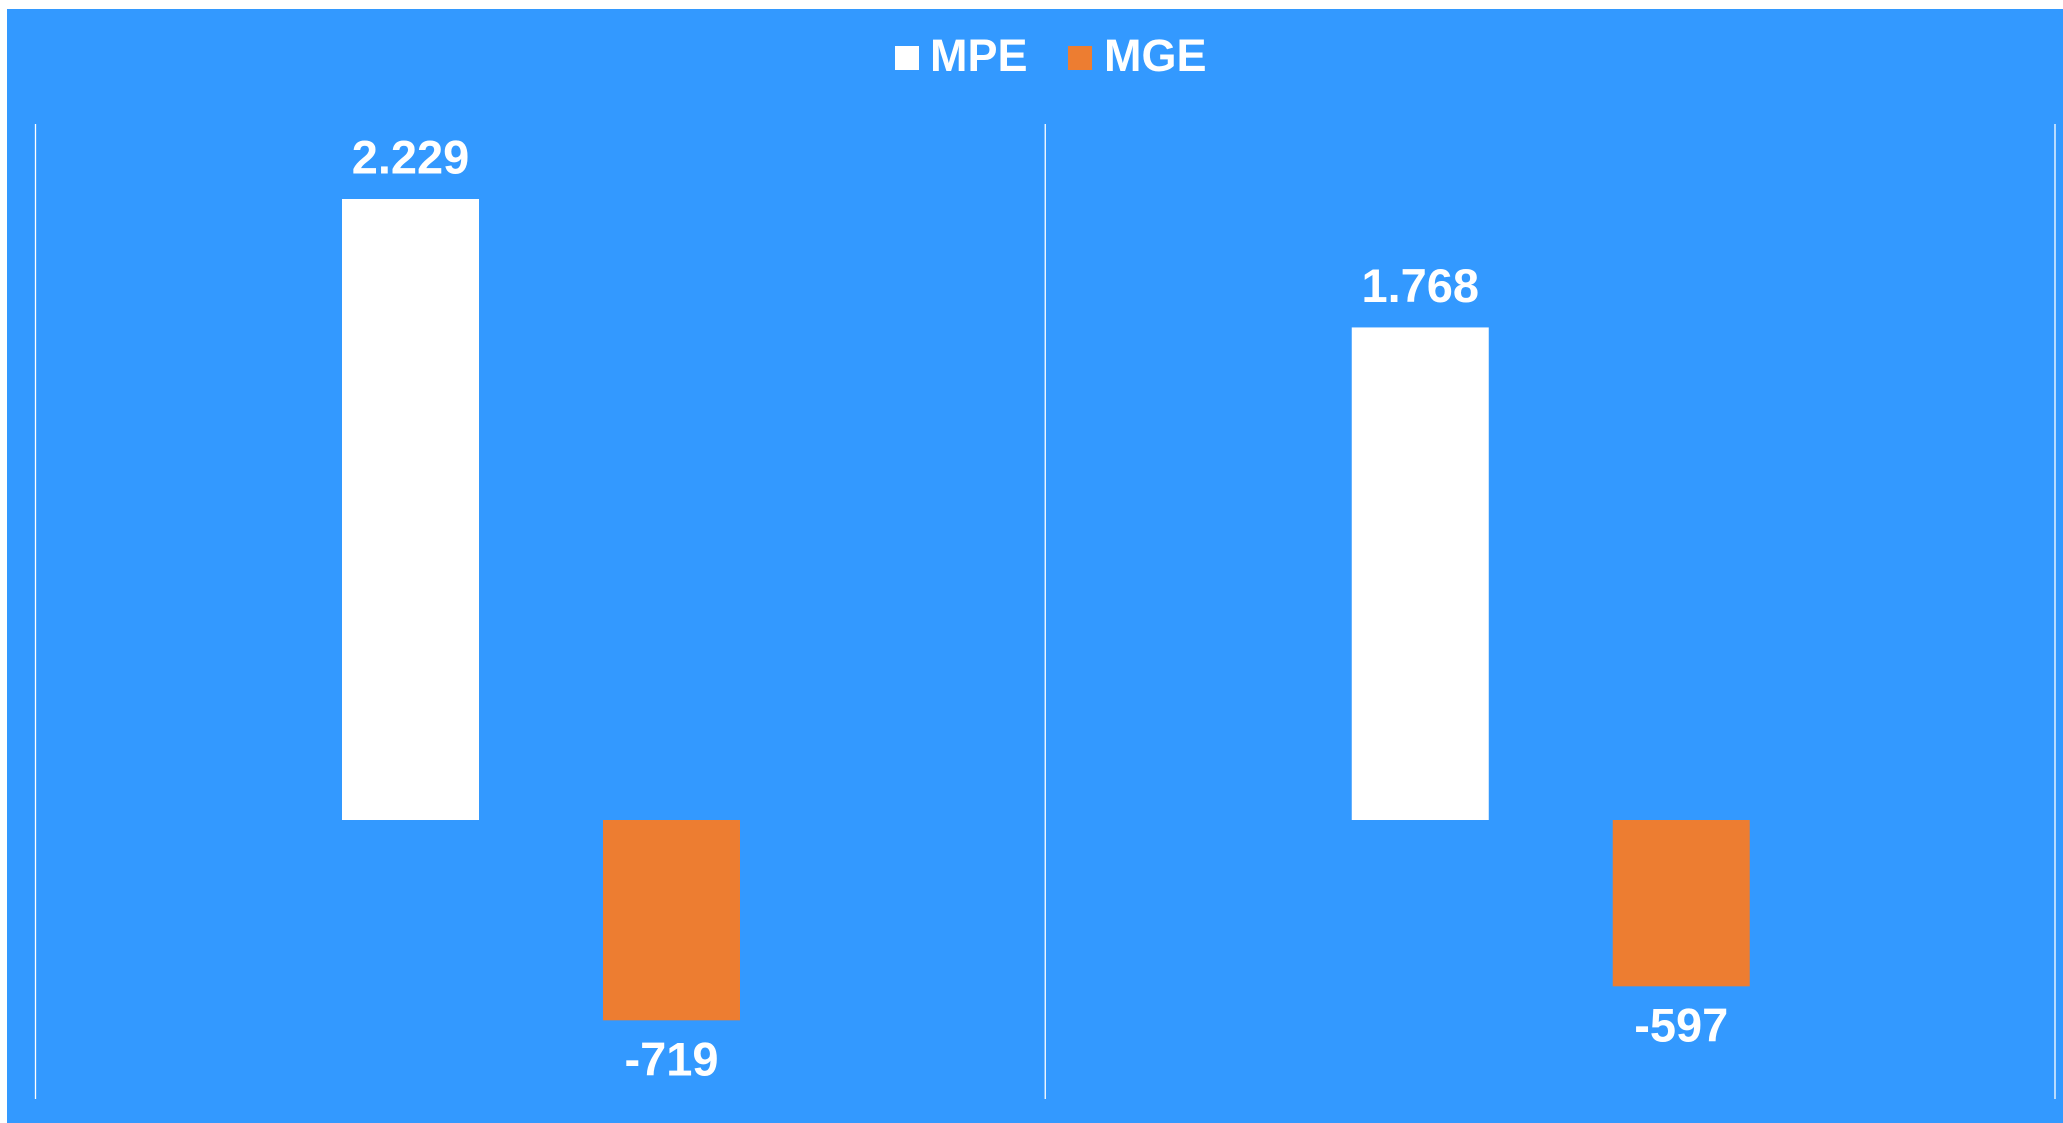 This screenshot has width=2063, height=1123. I want to click on data-label: -719, so click(671, 1059).